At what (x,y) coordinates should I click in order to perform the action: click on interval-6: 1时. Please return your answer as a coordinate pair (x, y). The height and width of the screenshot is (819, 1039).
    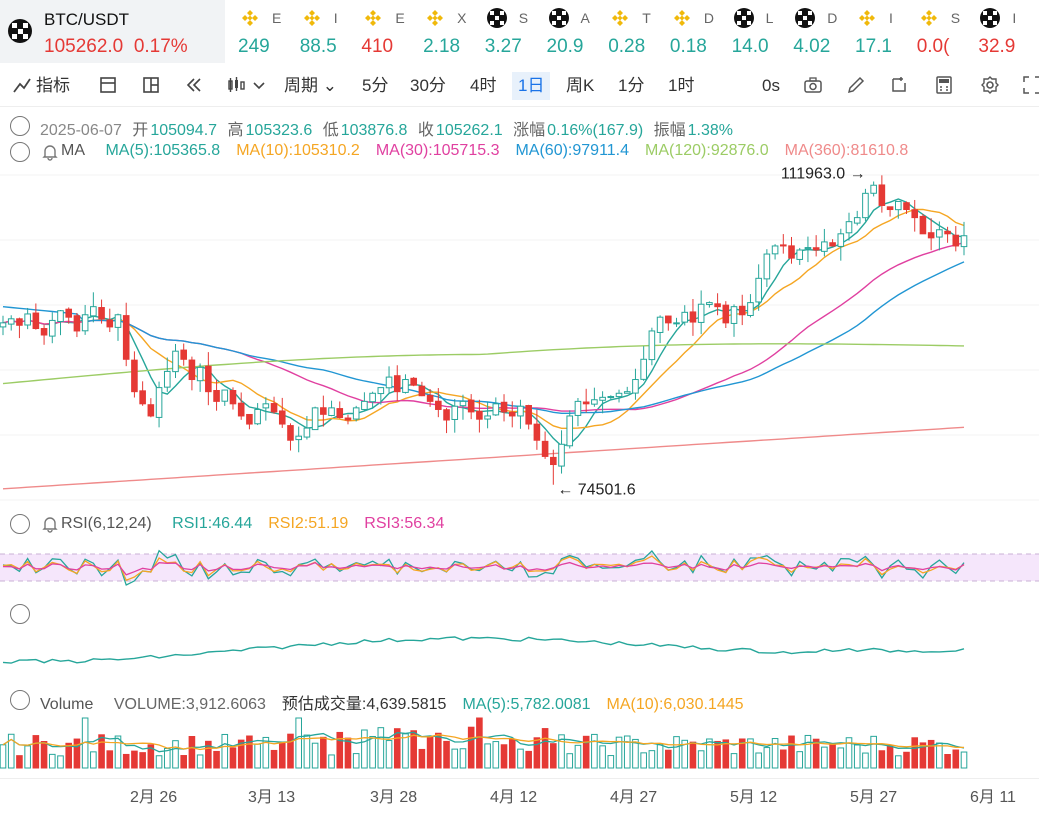
    Looking at the image, I should click on (681, 85).